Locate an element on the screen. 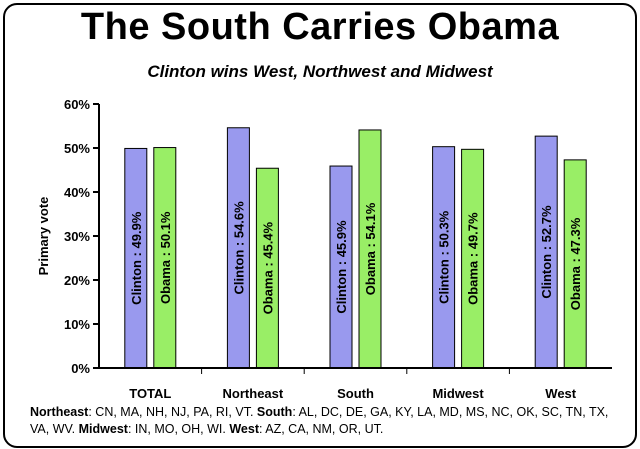  chart-title: The South Carries Obama is located at coordinates (320, 27).